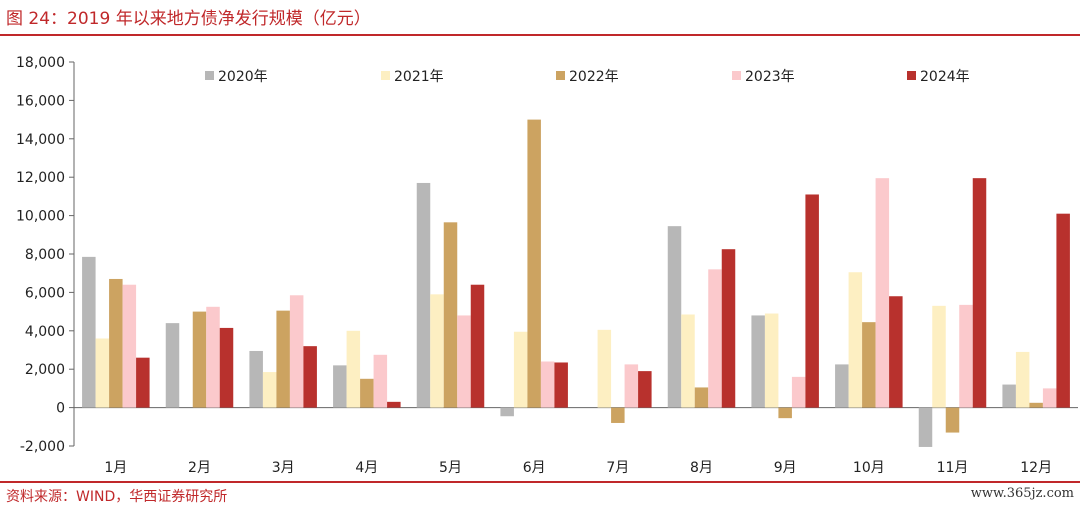 The image size is (1080, 509). I want to click on legend-label: 2022年, so click(594, 77).